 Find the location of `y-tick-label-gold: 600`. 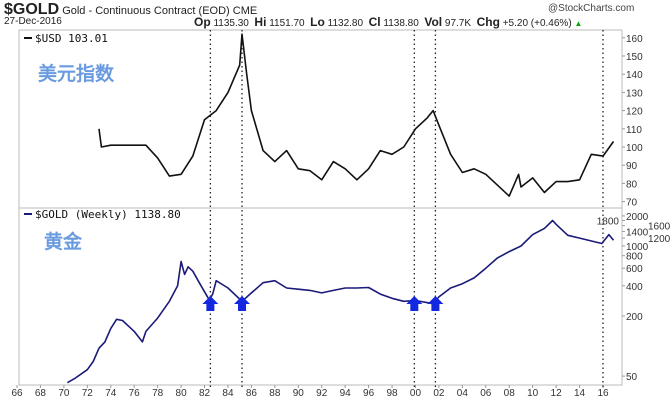

y-tick-label-gold: 600 is located at coordinates (634, 269).